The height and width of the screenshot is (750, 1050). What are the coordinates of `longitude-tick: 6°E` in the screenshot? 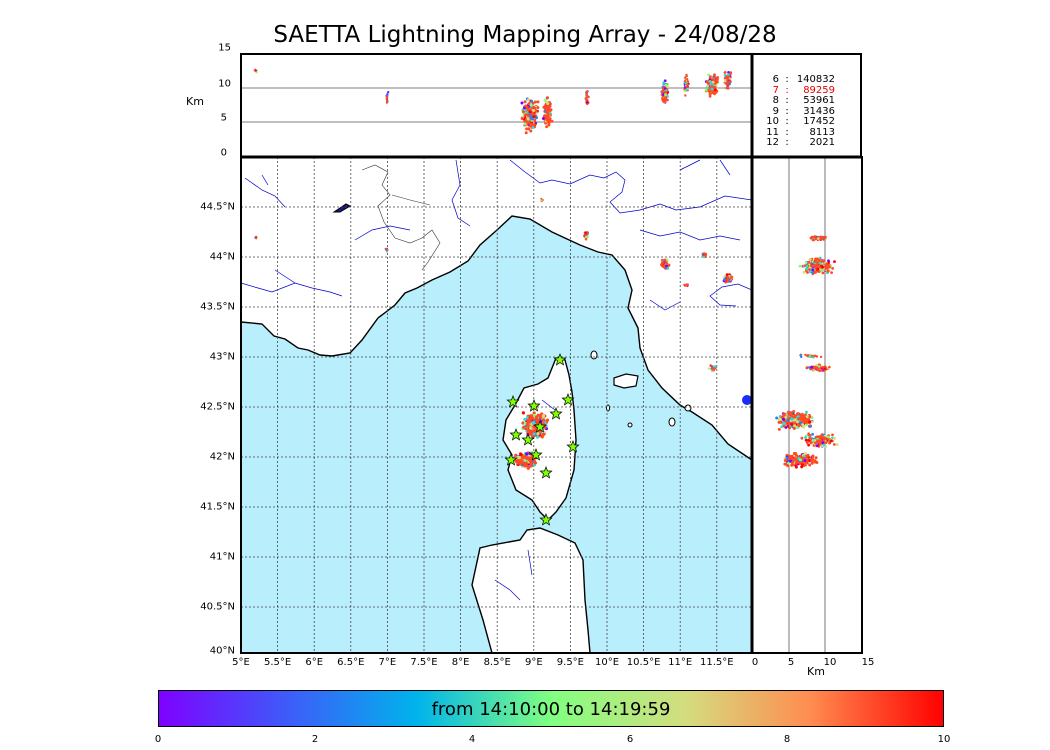 It's located at (314, 662).